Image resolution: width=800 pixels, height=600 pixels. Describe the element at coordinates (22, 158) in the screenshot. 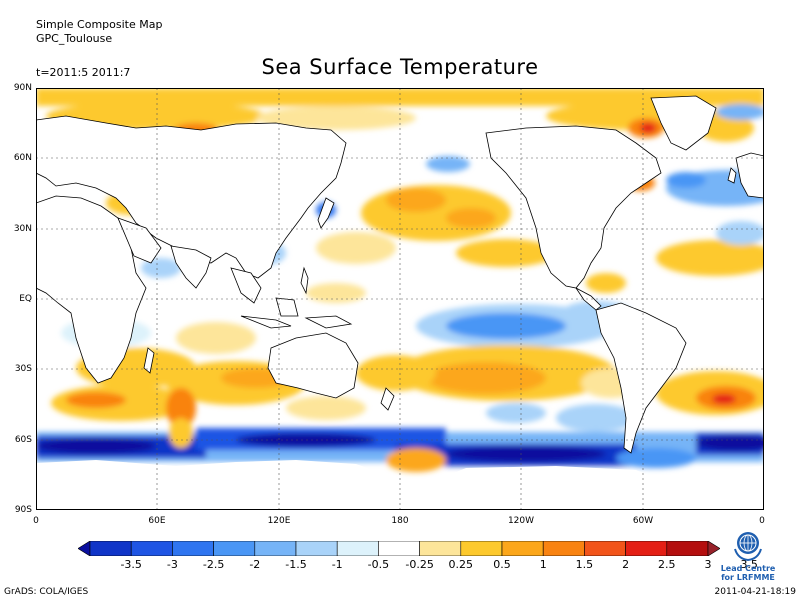

I see `lat-tick: 60N` at that location.